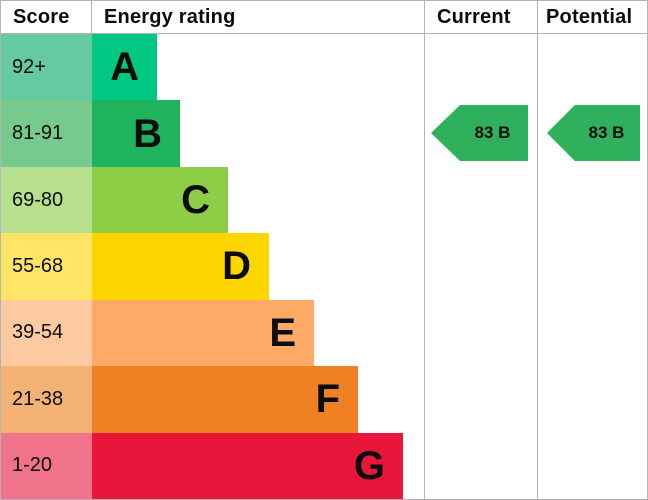  What do you see at coordinates (29, 66) in the screenshot?
I see `score-range-label: 92+` at bounding box center [29, 66].